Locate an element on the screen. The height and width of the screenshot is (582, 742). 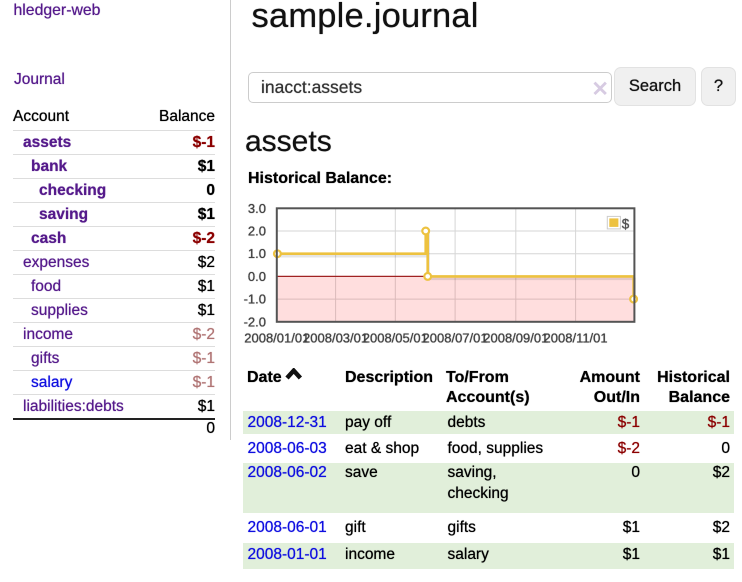
svg-text: 2008/03/01 is located at coordinates (335, 338).